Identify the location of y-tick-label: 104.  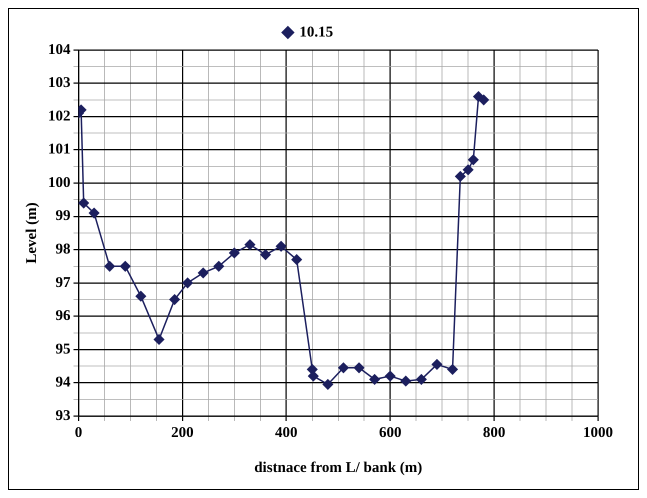
(59, 50).